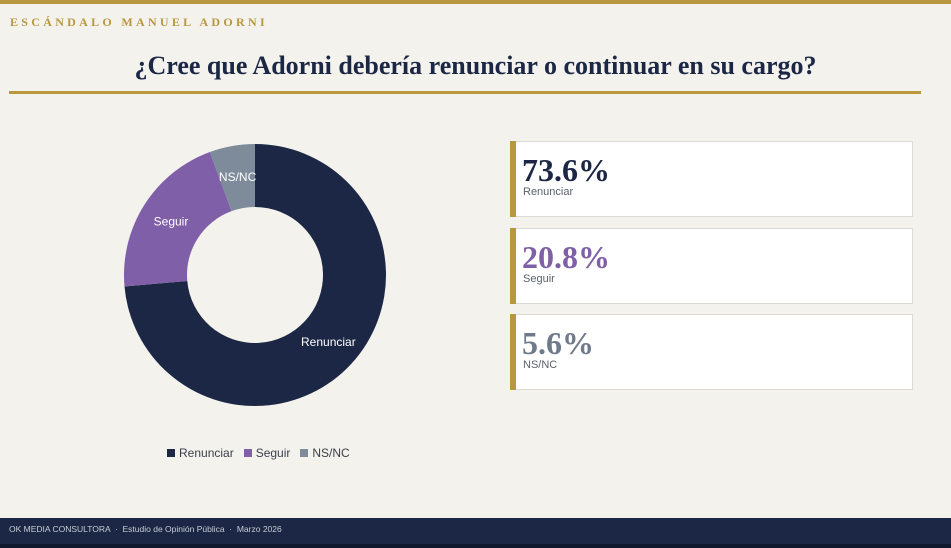  I want to click on legend-swatch-seguir, so click(247, 453).